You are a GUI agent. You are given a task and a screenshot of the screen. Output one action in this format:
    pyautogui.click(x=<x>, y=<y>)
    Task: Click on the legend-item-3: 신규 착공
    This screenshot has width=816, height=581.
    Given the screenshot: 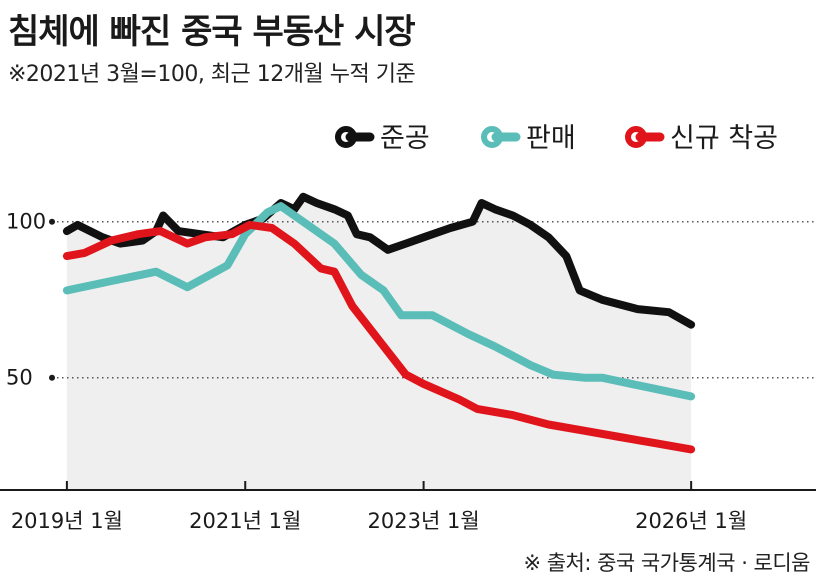 What is the action you would take?
    pyautogui.click(x=701, y=138)
    